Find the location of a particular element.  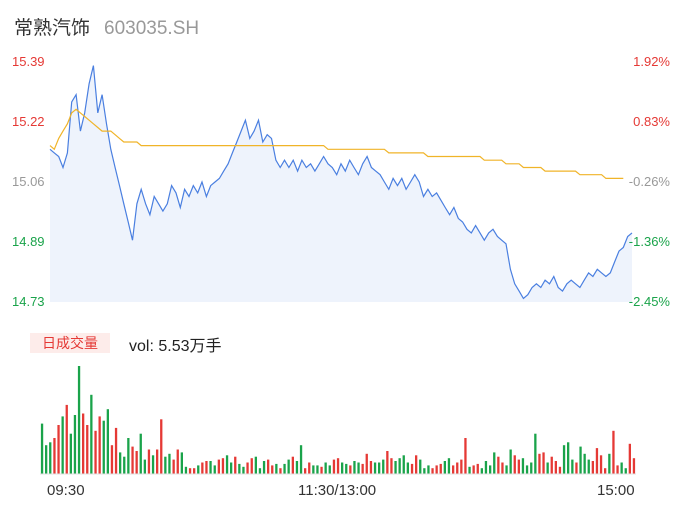

volume-value: vol: 5.53万手 is located at coordinates (175, 346).